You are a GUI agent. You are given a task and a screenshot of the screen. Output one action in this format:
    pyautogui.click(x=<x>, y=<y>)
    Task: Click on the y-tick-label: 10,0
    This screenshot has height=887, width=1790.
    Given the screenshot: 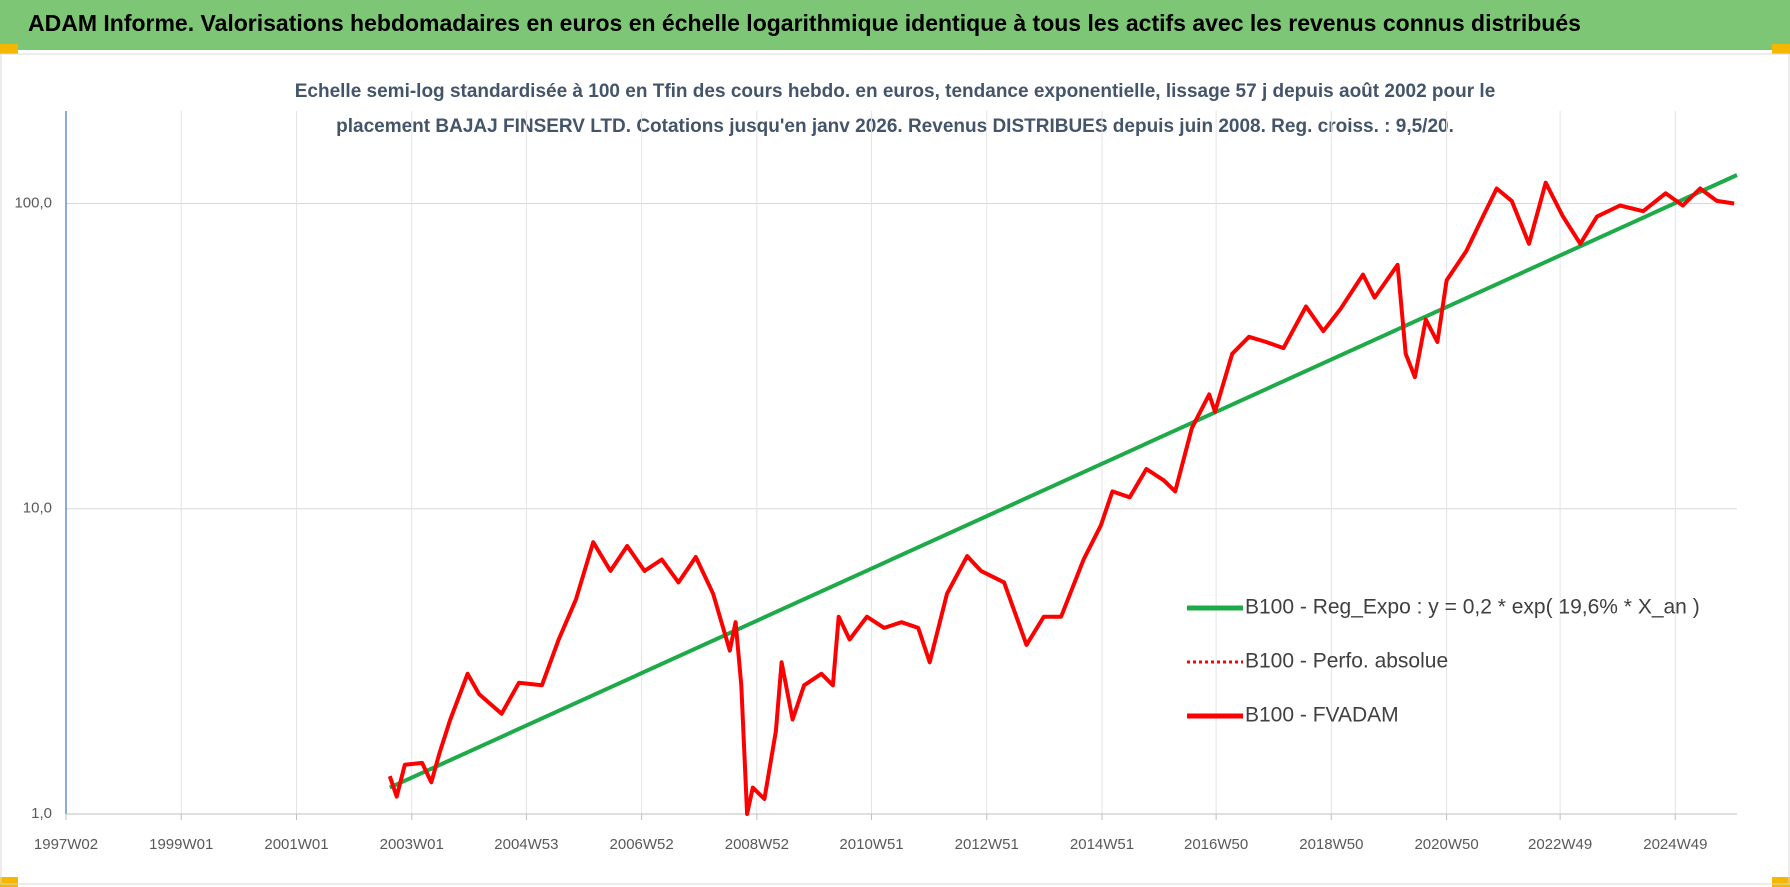 What is the action you would take?
    pyautogui.click(x=37, y=508)
    